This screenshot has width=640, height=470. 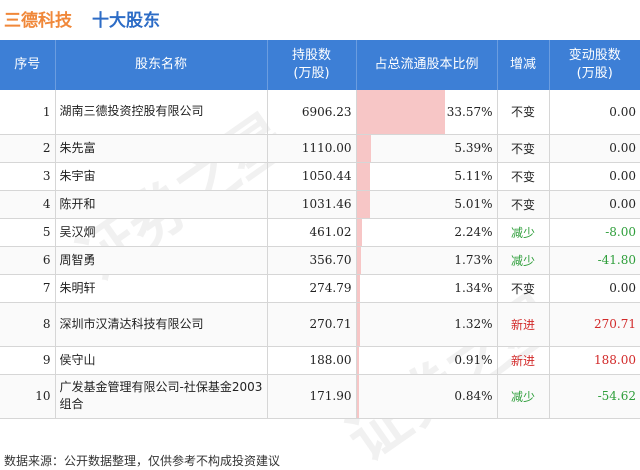 What do you see at coordinates (427, 232) in the screenshot?
I see `pct-cell: 2.24%` at bounding box center [427, 232].